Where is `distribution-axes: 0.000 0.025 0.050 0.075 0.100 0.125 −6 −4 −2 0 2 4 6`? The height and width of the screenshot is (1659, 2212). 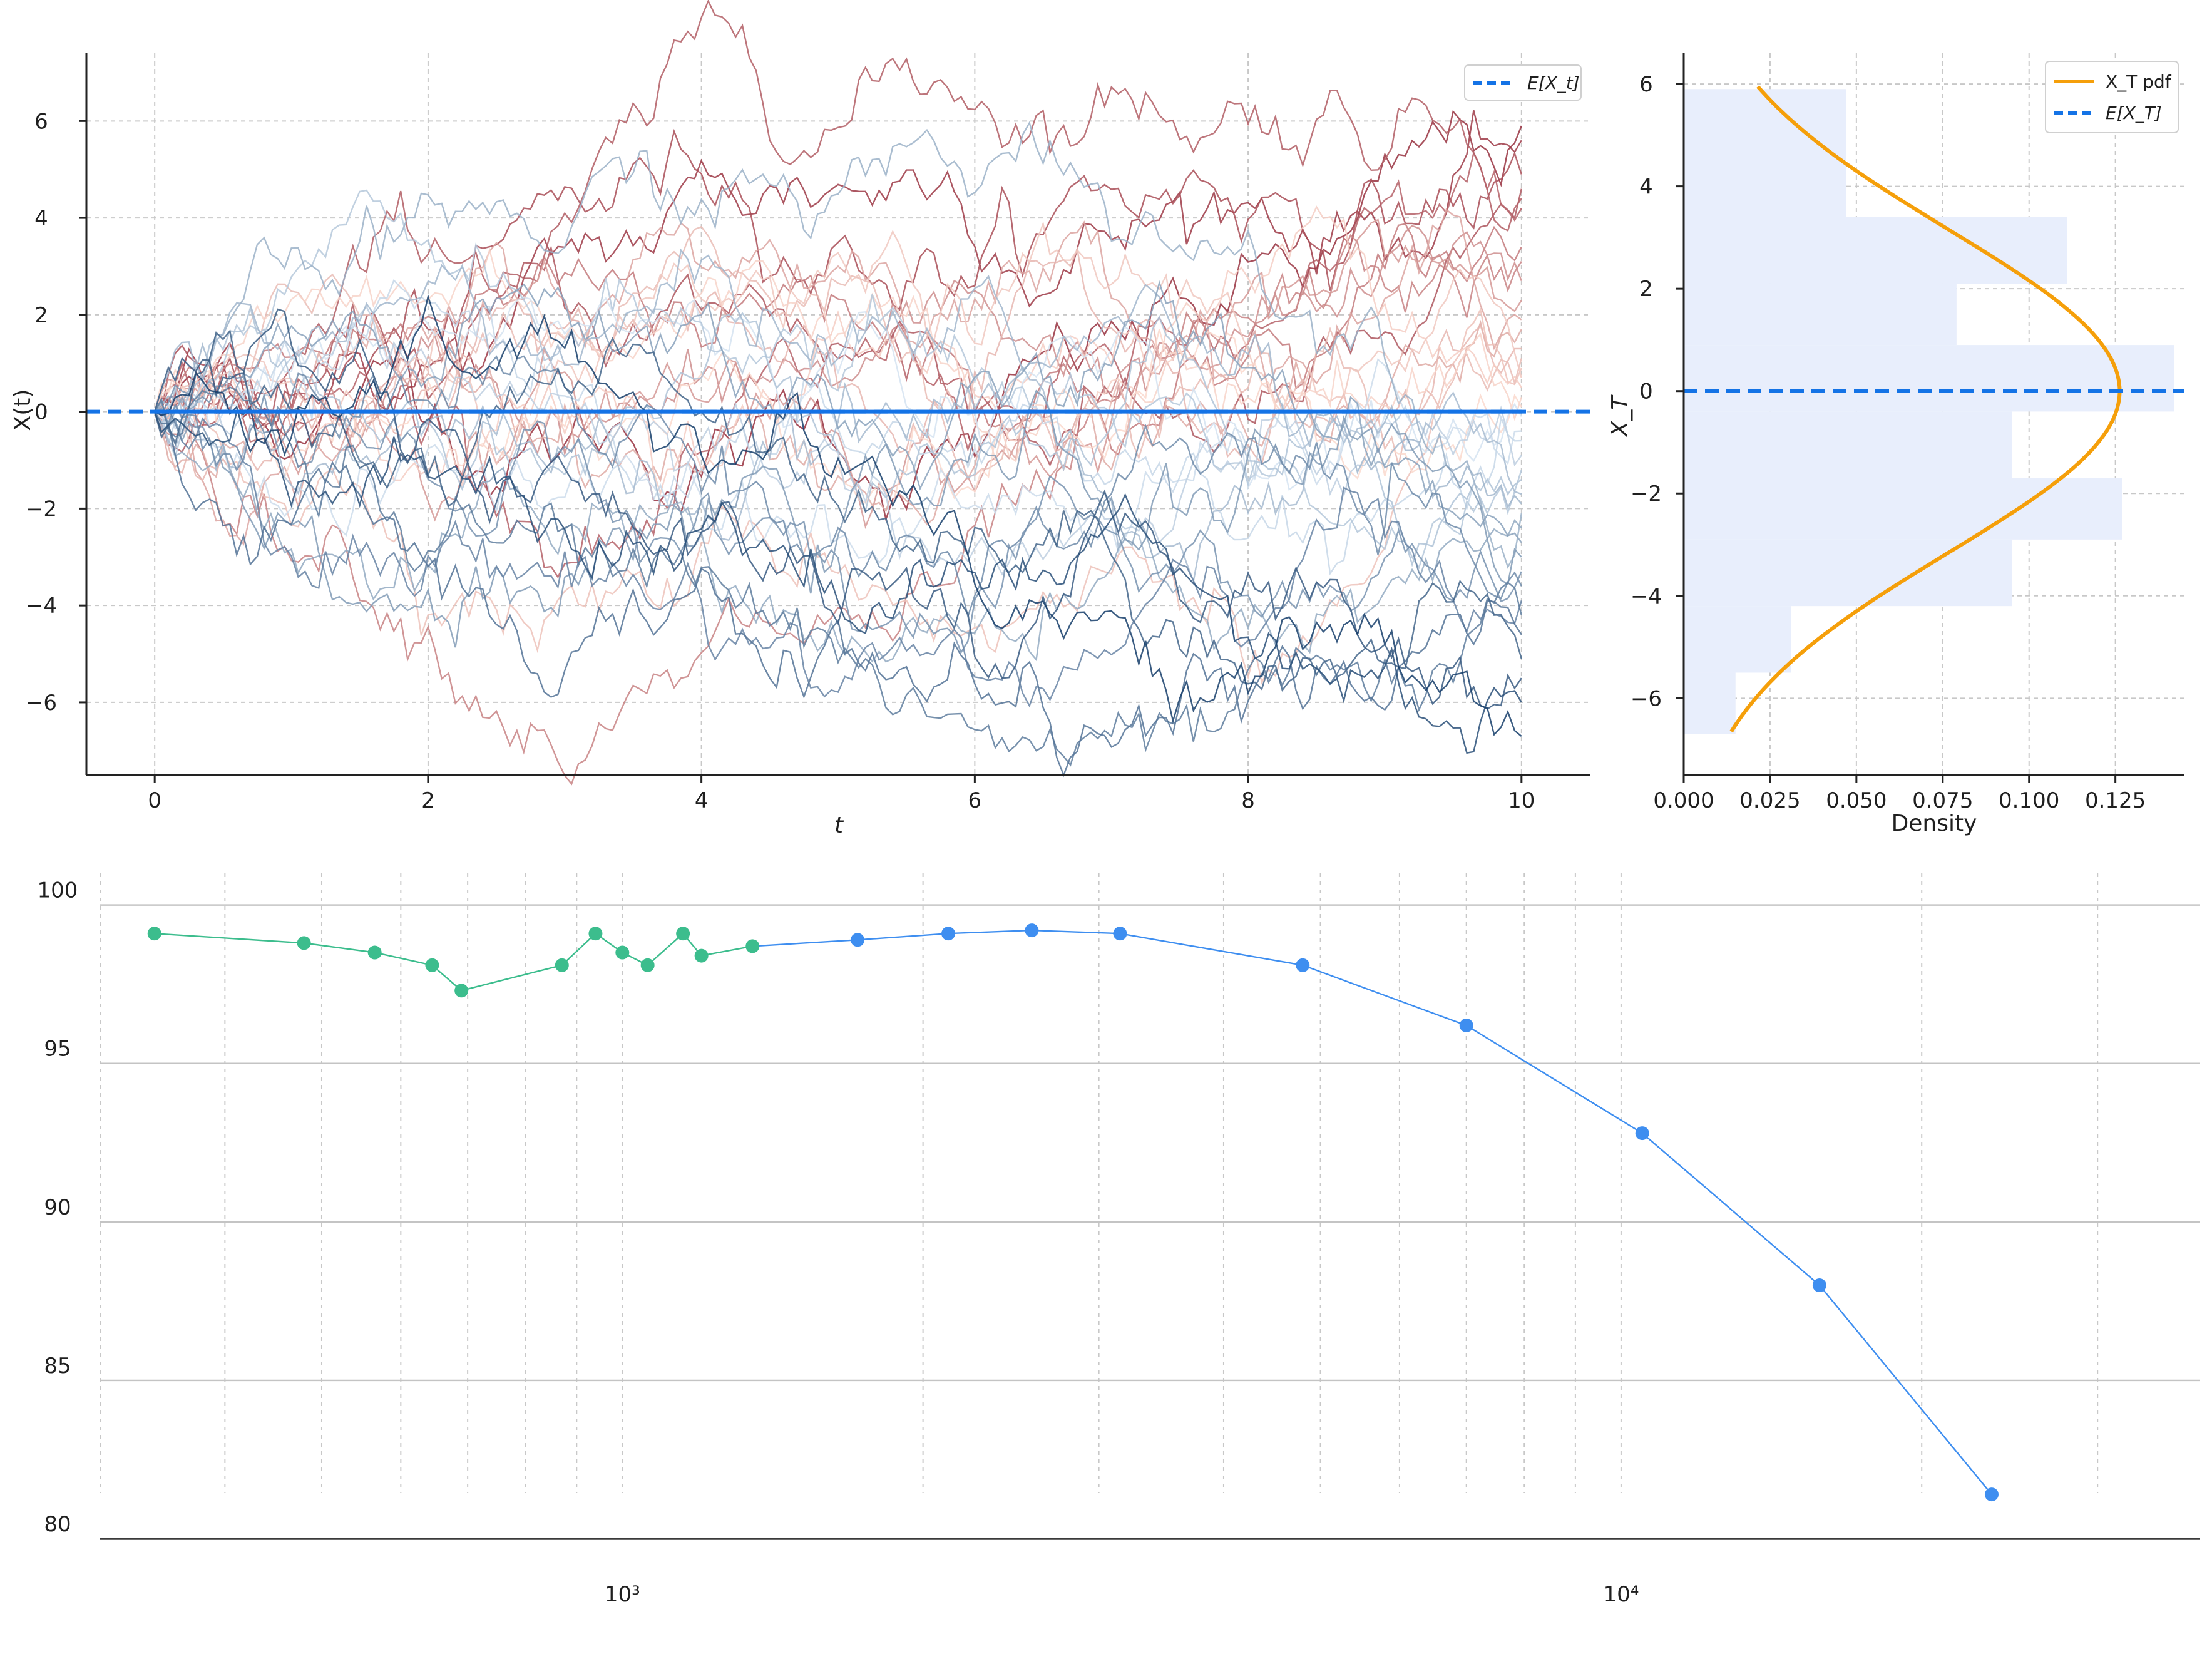
distribution-axes: 0.000 0.025 0.050 0.075 0.100 0.125 −6 −4 −2 0 2 4 6 is located at coordinates (1907, 433).